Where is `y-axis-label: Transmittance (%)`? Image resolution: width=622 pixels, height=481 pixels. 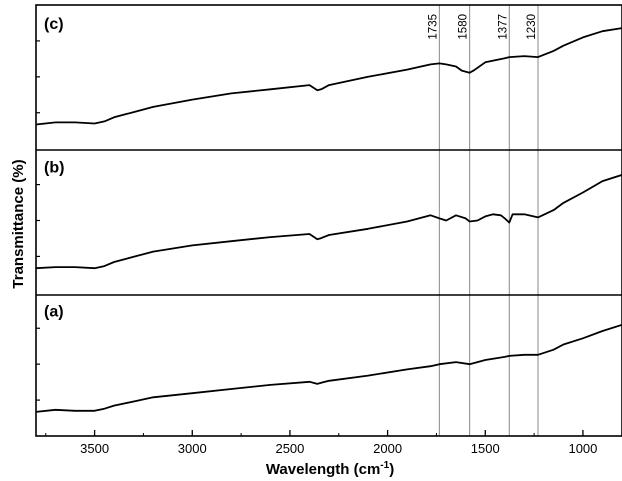
y-axis-label: Transmittance (%) is located at coordinates (18, 223).